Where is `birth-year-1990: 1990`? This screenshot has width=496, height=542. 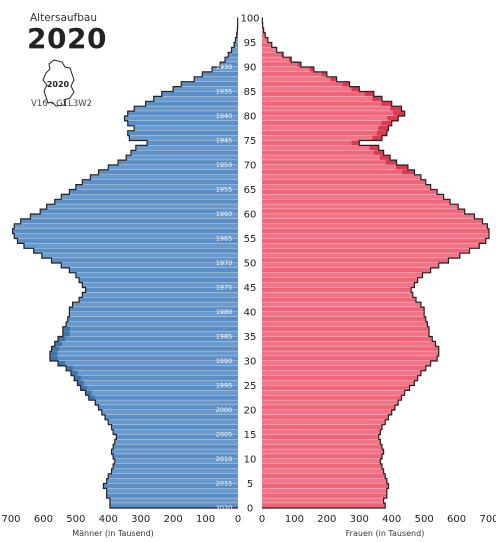 birth-year-1990: 1990 is located at coordinates (224, 361).